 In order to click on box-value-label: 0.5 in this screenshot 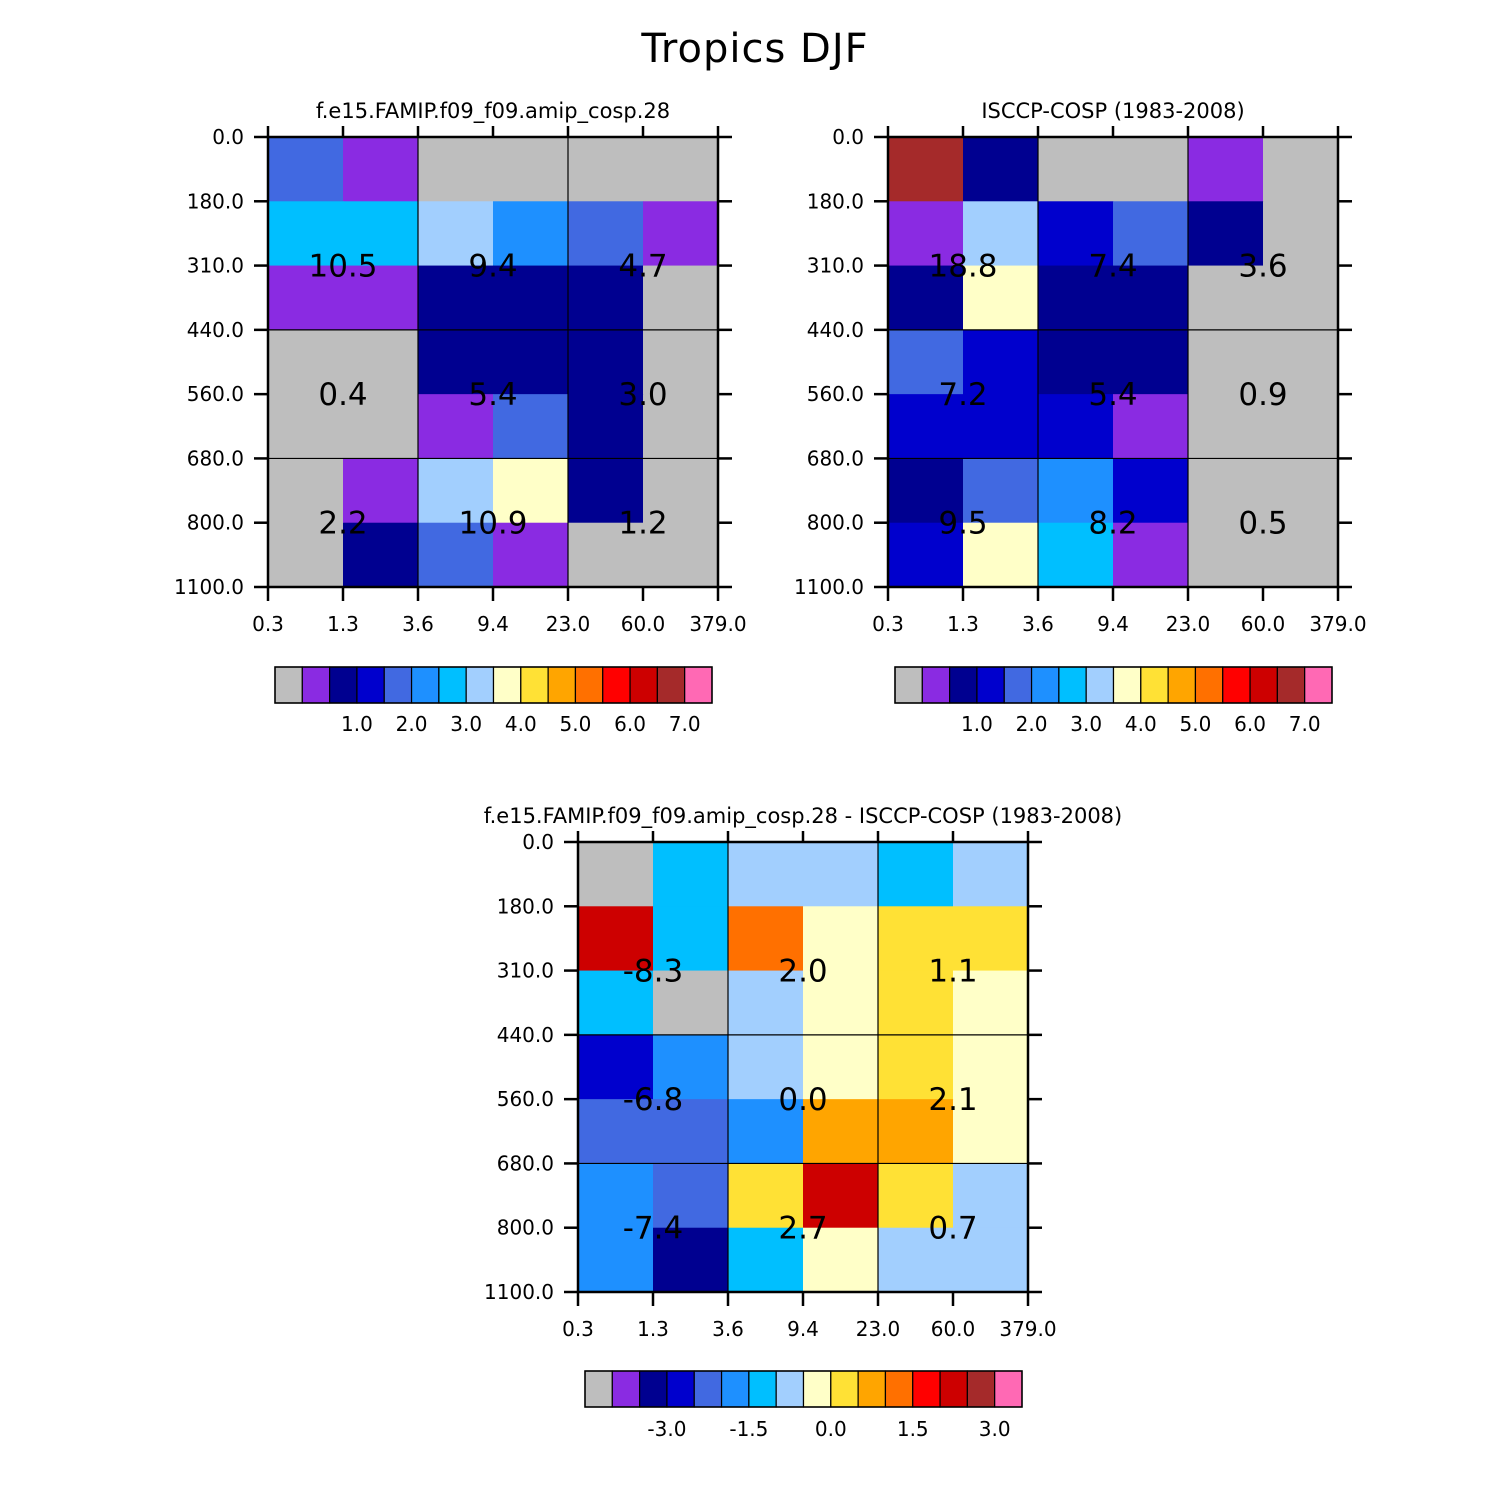, I will do `click(1262, 524)`.